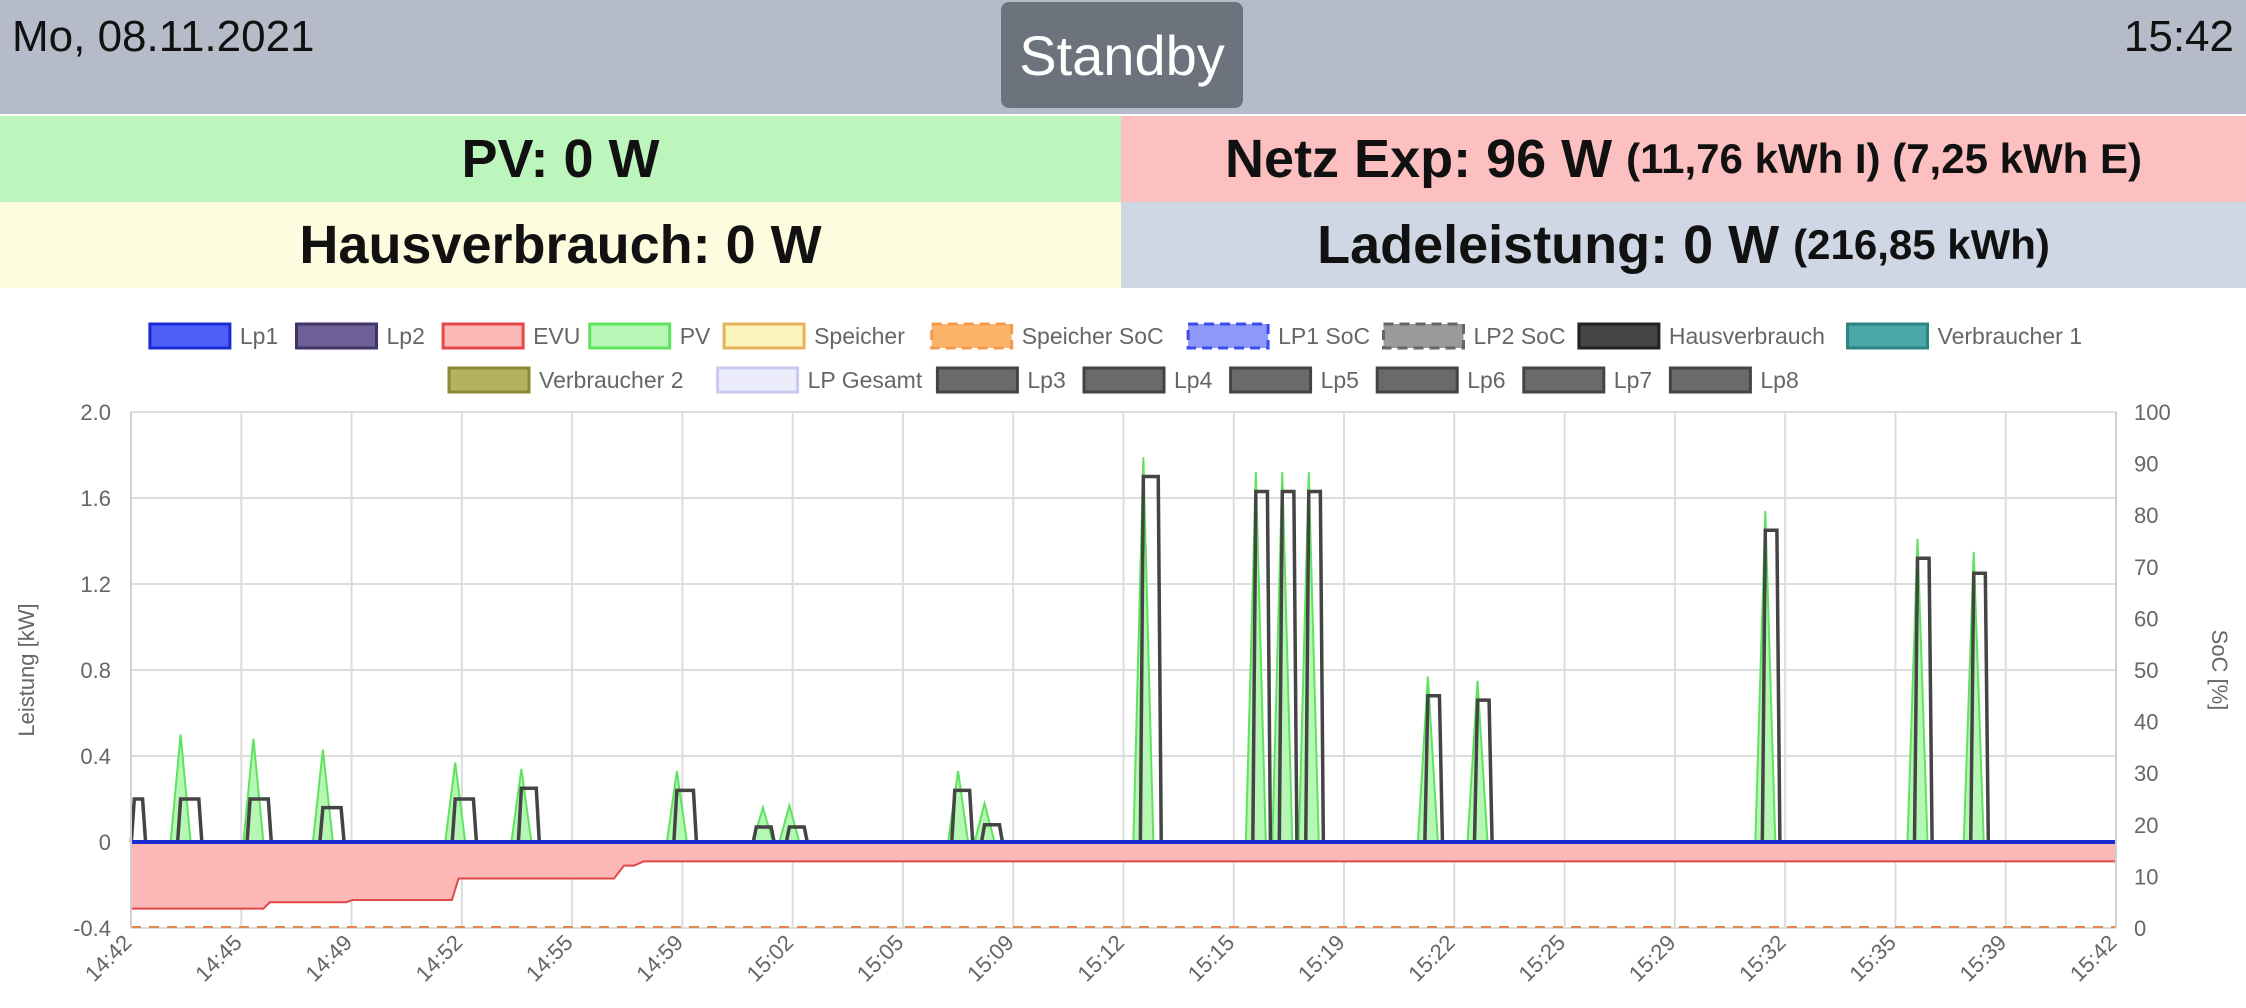 This screenshot has width=2246, height=1008. Describe the element at coordinates (95, 412) in the screenshot. I see `y-tick-label: 2.0` at that location.